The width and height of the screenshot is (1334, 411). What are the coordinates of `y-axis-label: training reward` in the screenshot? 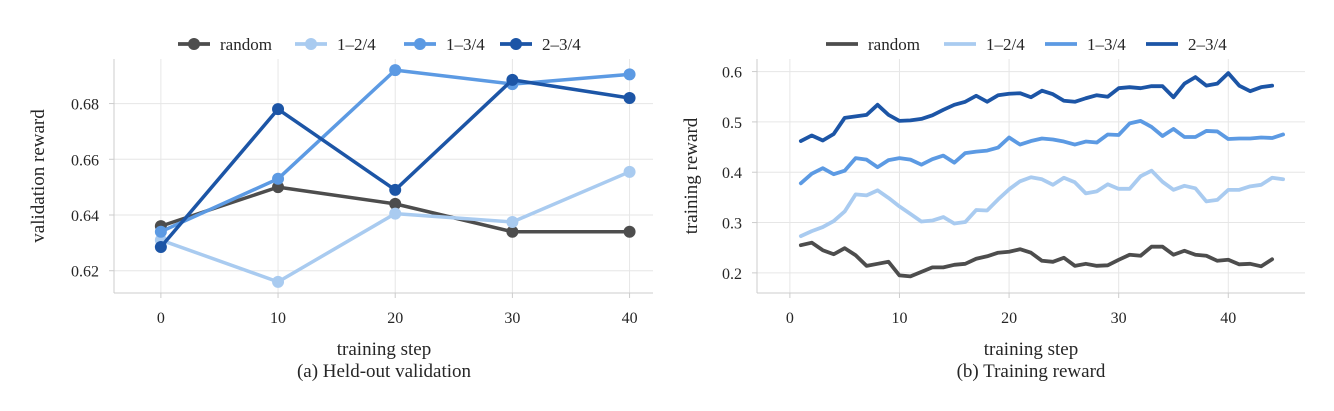 It's located at (691, 175).